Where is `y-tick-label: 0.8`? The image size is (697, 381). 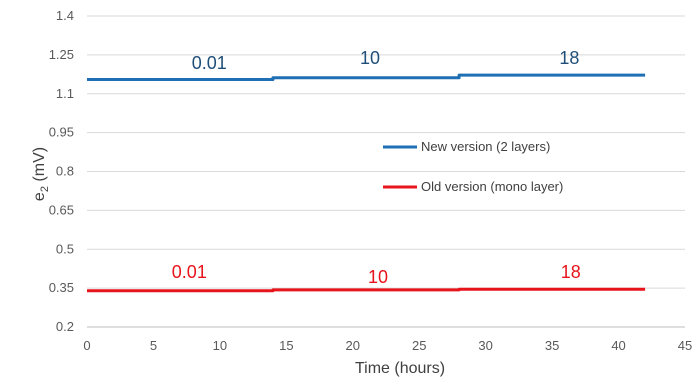
y-tick-label: 0.8 is located at coordinates (65, 171).